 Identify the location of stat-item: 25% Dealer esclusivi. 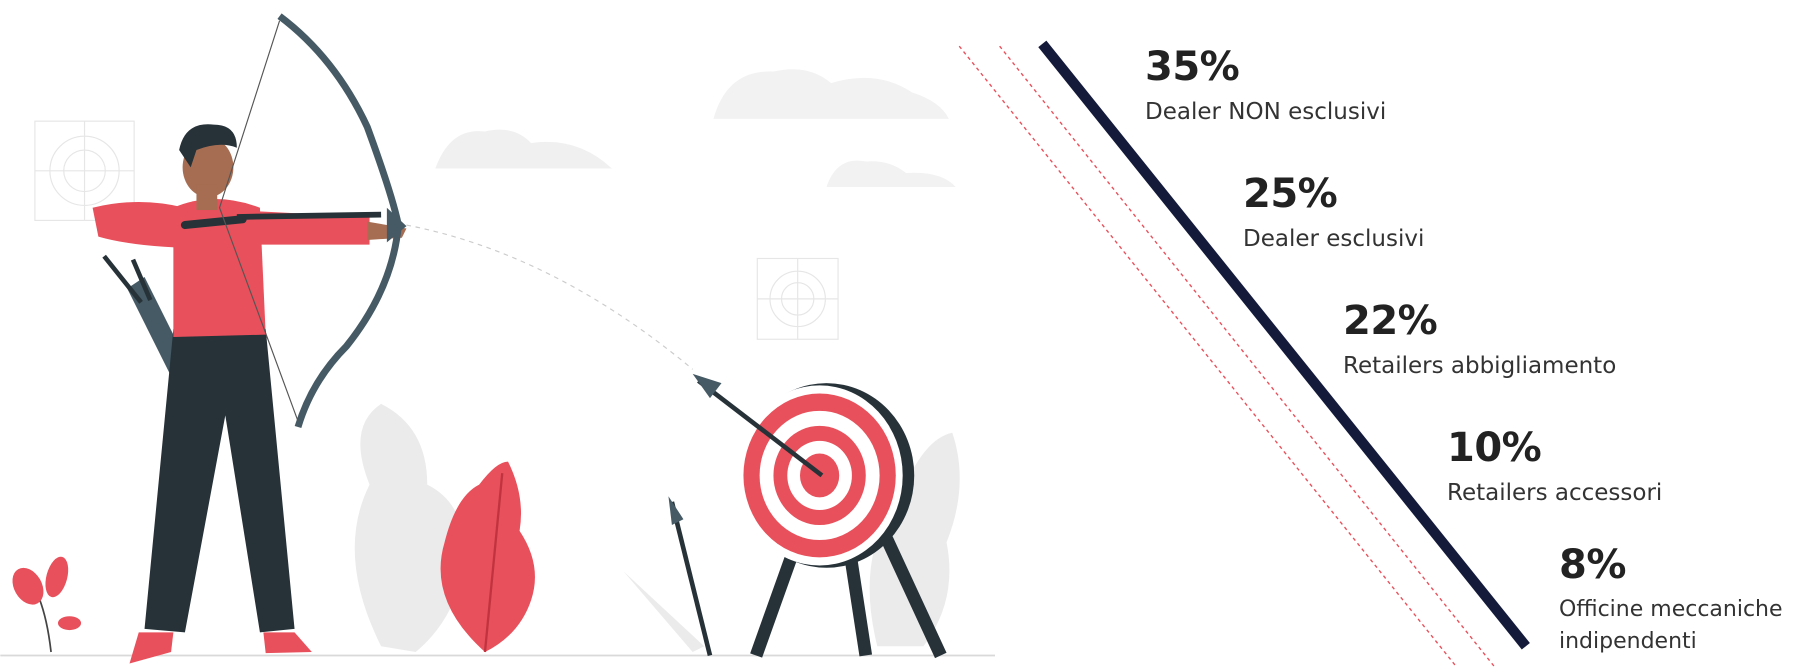
(1368, 213).